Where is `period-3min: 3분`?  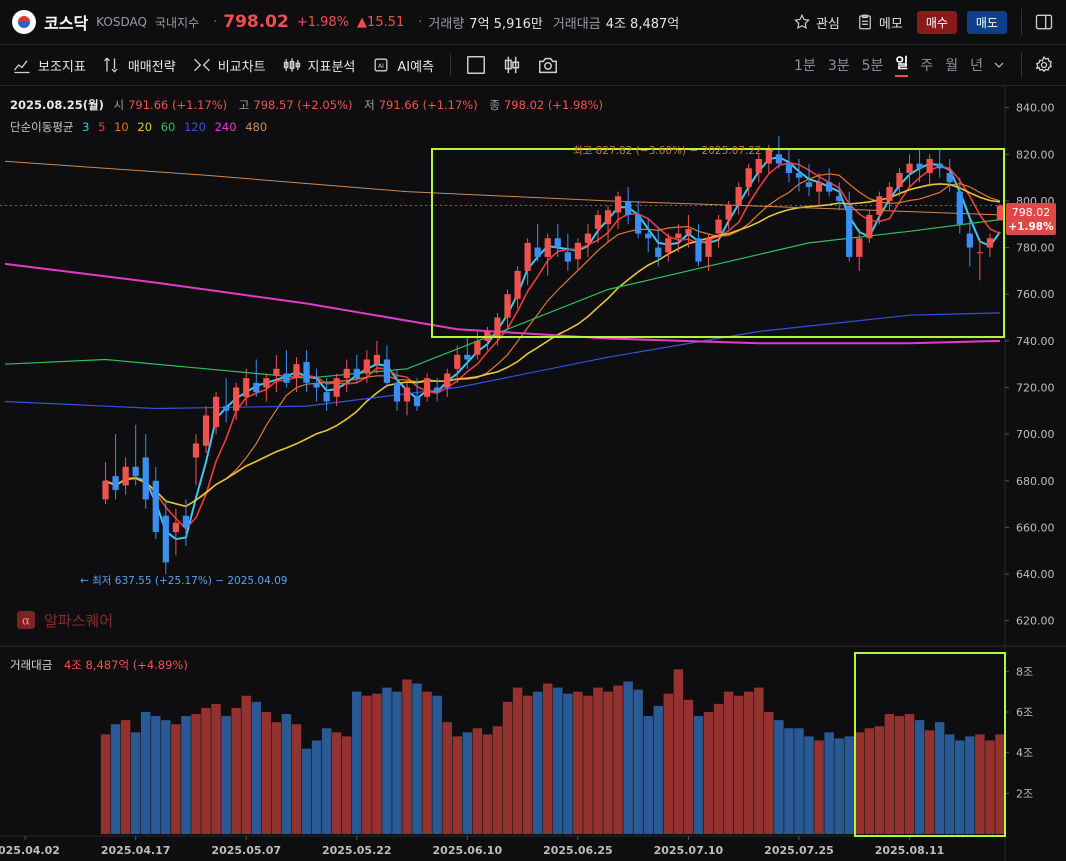
period-3min: 3분 is located at coordinates (838, 66).